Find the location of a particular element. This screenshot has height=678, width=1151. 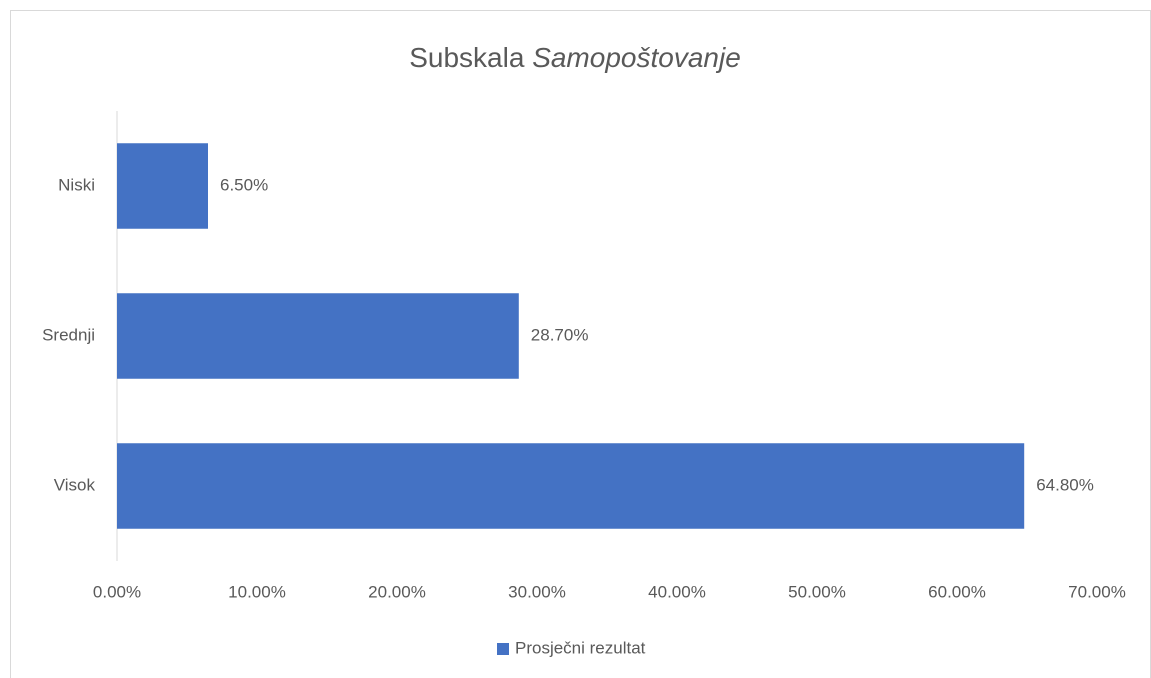

x-tick-label: 0.00% is located at coordinates (117, 591).